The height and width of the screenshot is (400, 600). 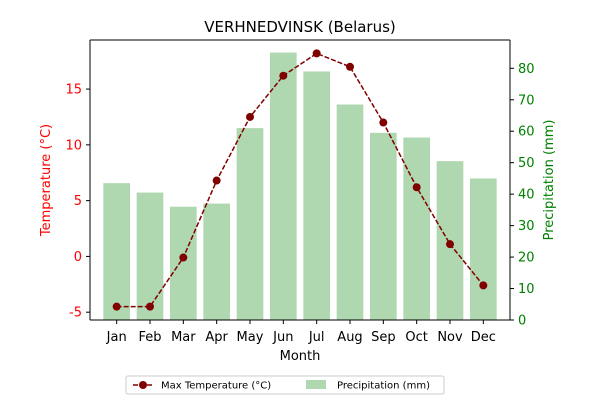 I want to click on right-tick-label: 30, so click(x=526, y=226).